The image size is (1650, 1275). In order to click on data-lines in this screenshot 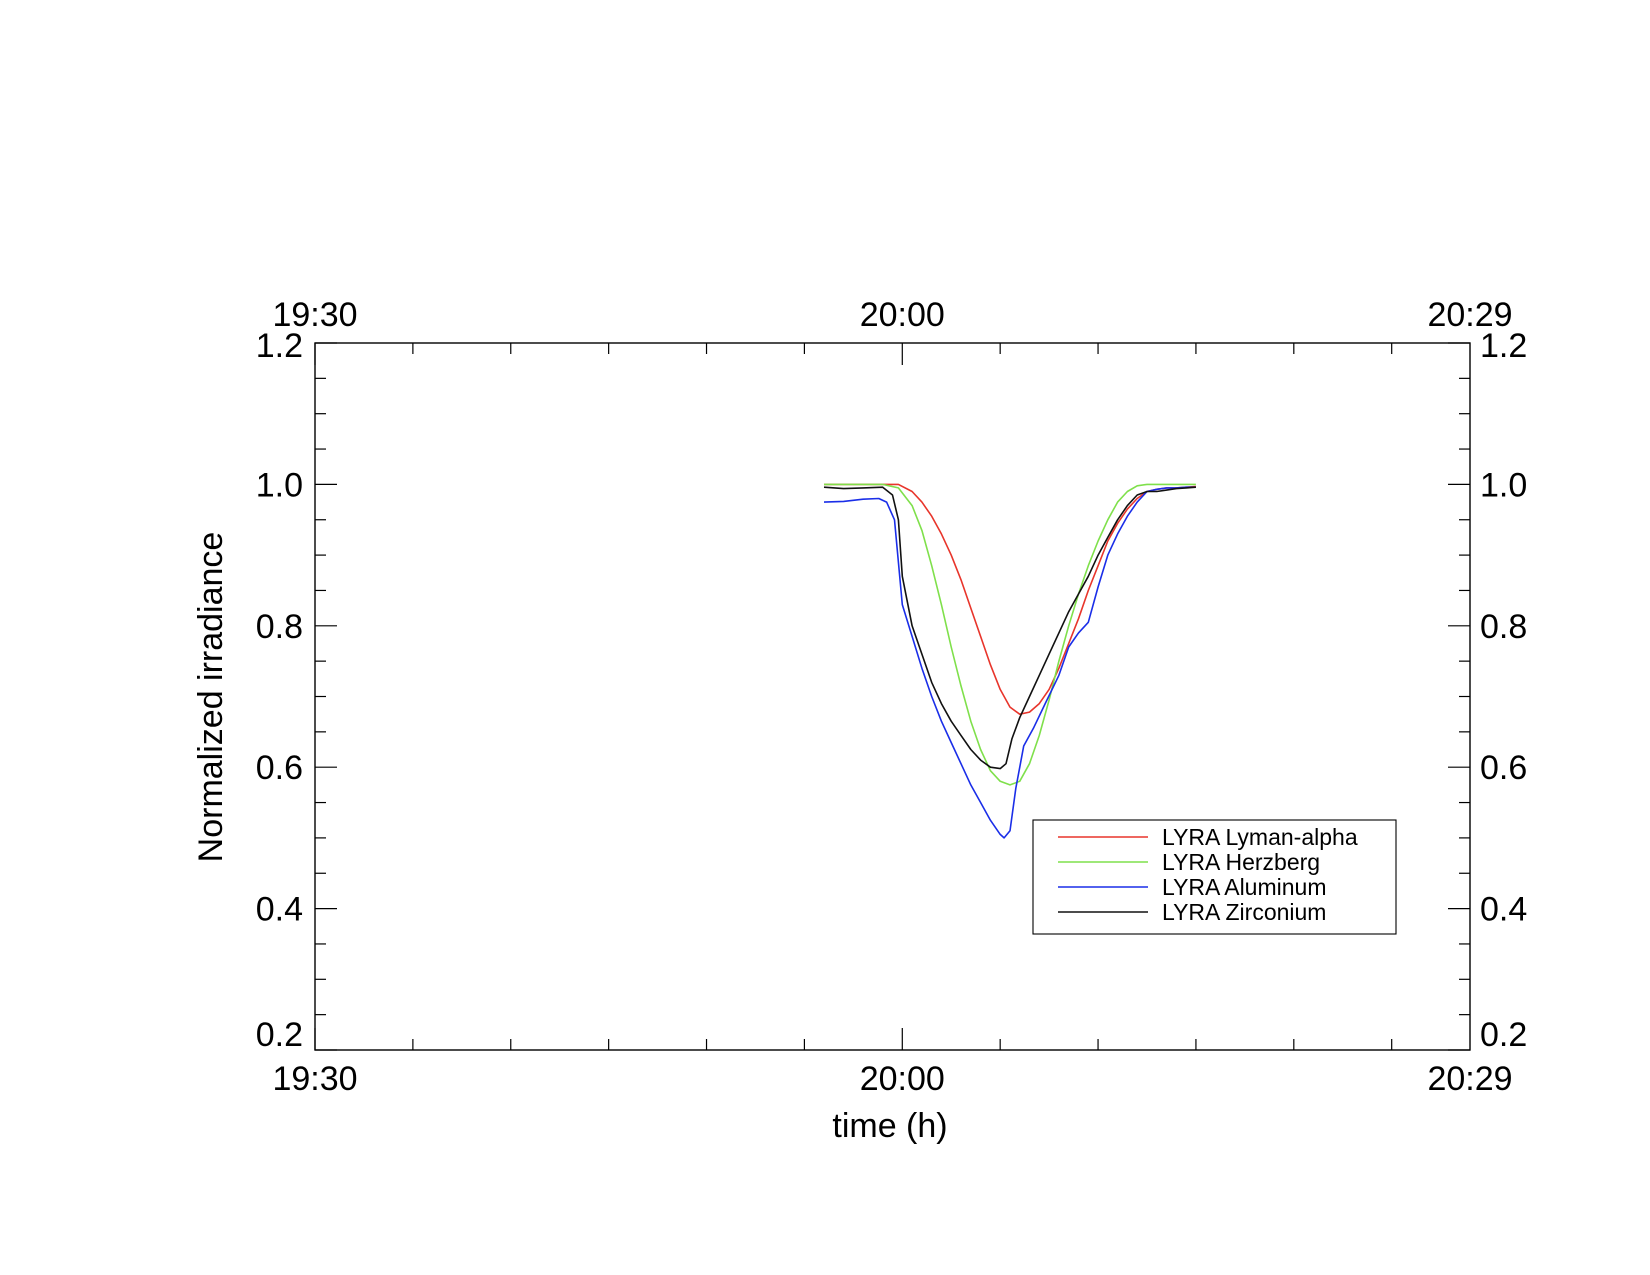, I will do `click(1009, 661)`.